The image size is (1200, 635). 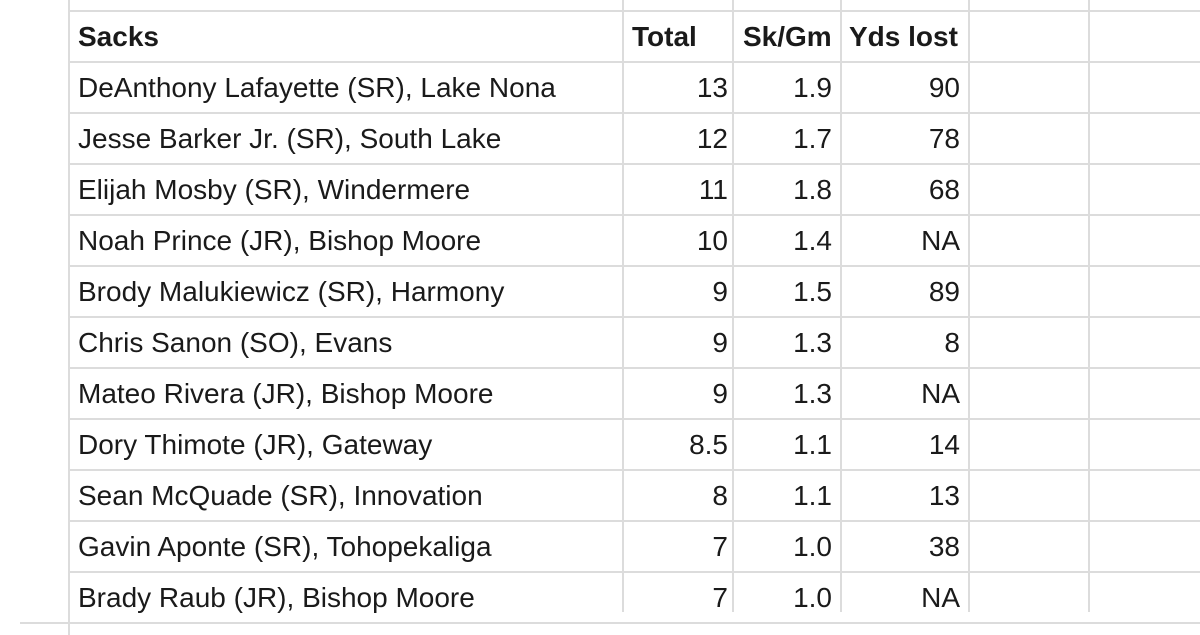 I want to click on cell-total: 13, so click(x=712, y=87).